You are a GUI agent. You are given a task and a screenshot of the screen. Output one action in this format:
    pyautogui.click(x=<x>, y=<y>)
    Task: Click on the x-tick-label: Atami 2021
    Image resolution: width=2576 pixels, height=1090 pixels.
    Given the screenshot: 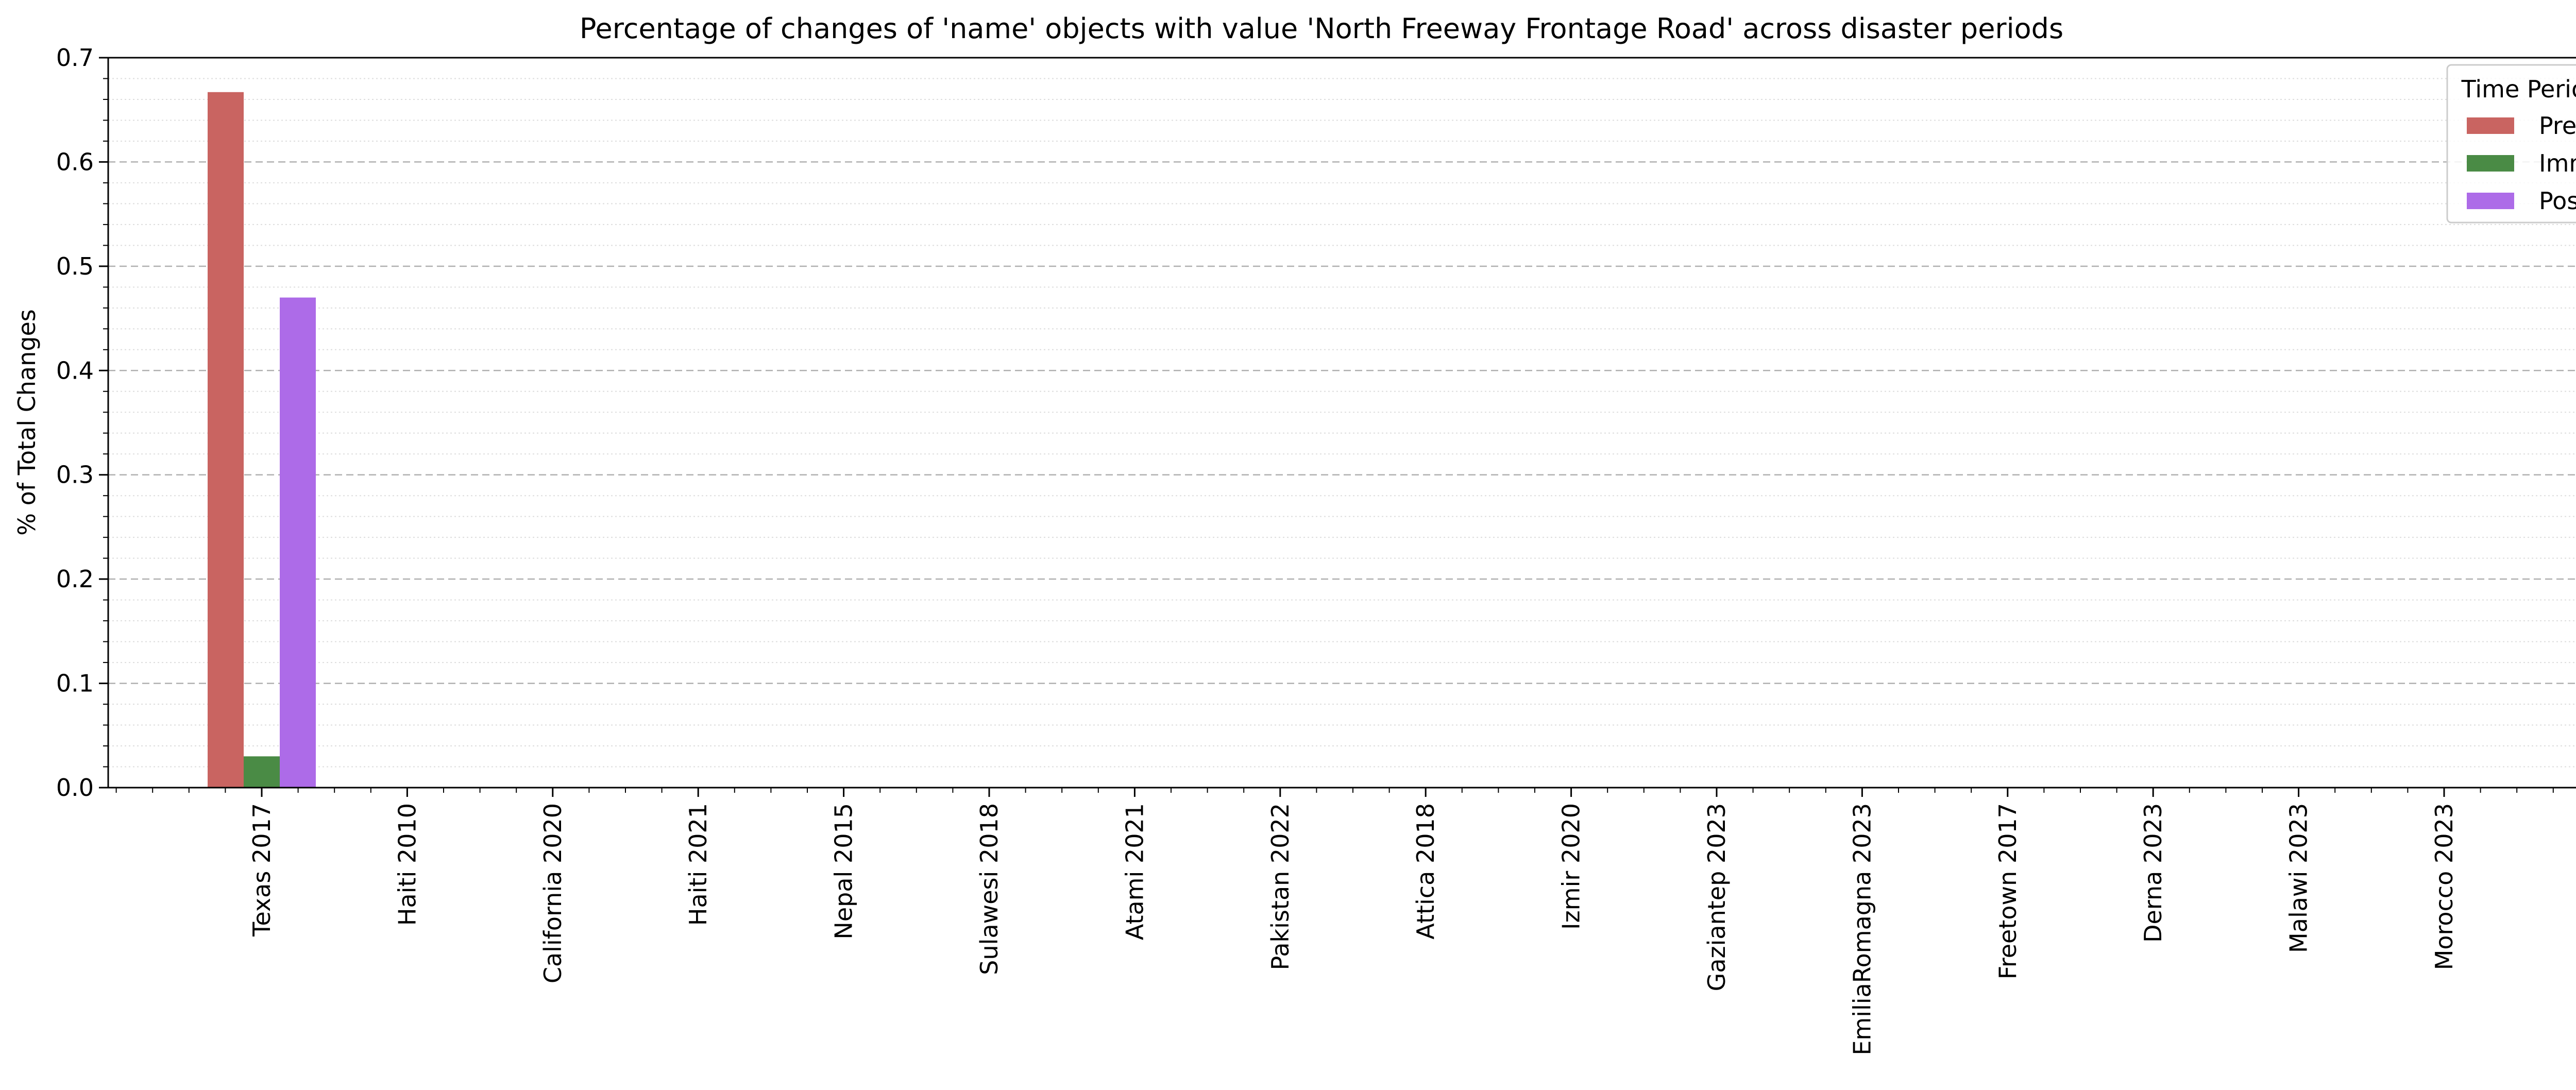 What is the action you would take?
    pyautogui.click(x=1134, y=871)
    